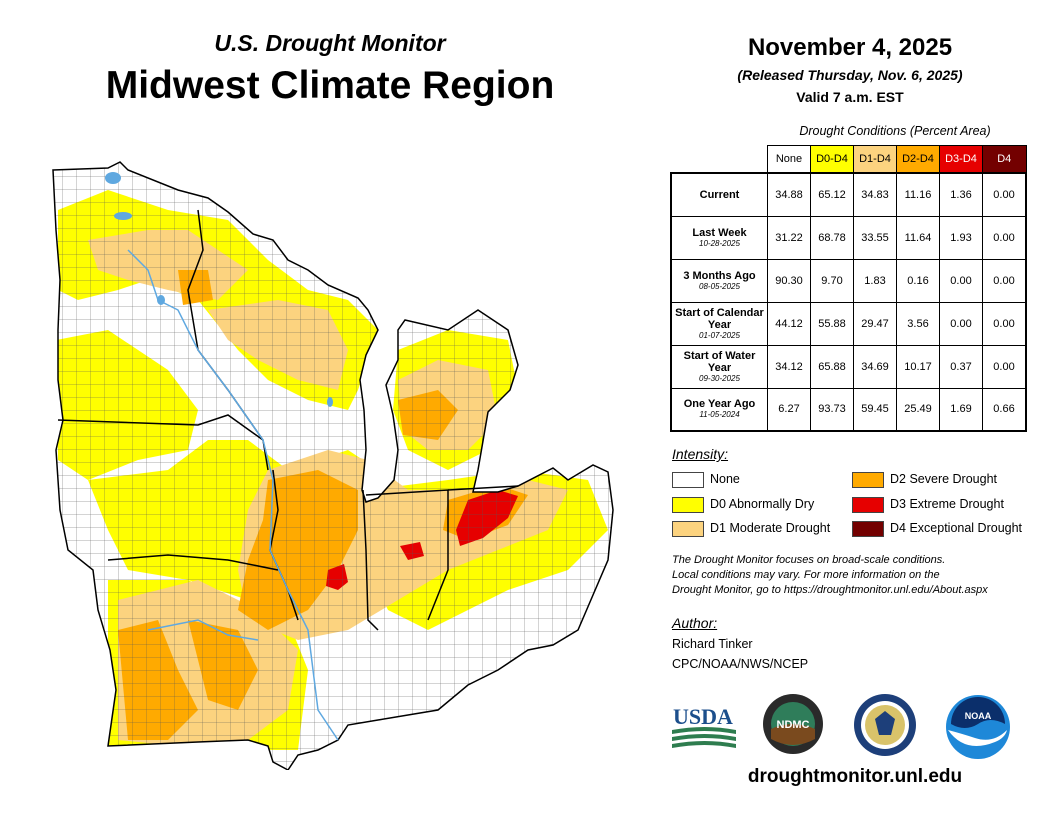 The height and width of the screenshot is (816, 1056). What do you see at coordinates (918, 280) in the screenshot?
I see `table-cell: 0.16` at bounding box center [918, 280].